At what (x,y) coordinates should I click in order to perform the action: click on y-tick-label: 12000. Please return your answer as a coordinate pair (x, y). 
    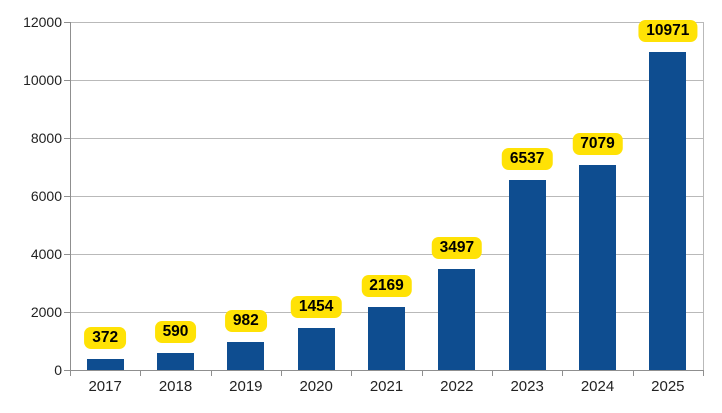
    Looking at the image, I should click on (42, 22).